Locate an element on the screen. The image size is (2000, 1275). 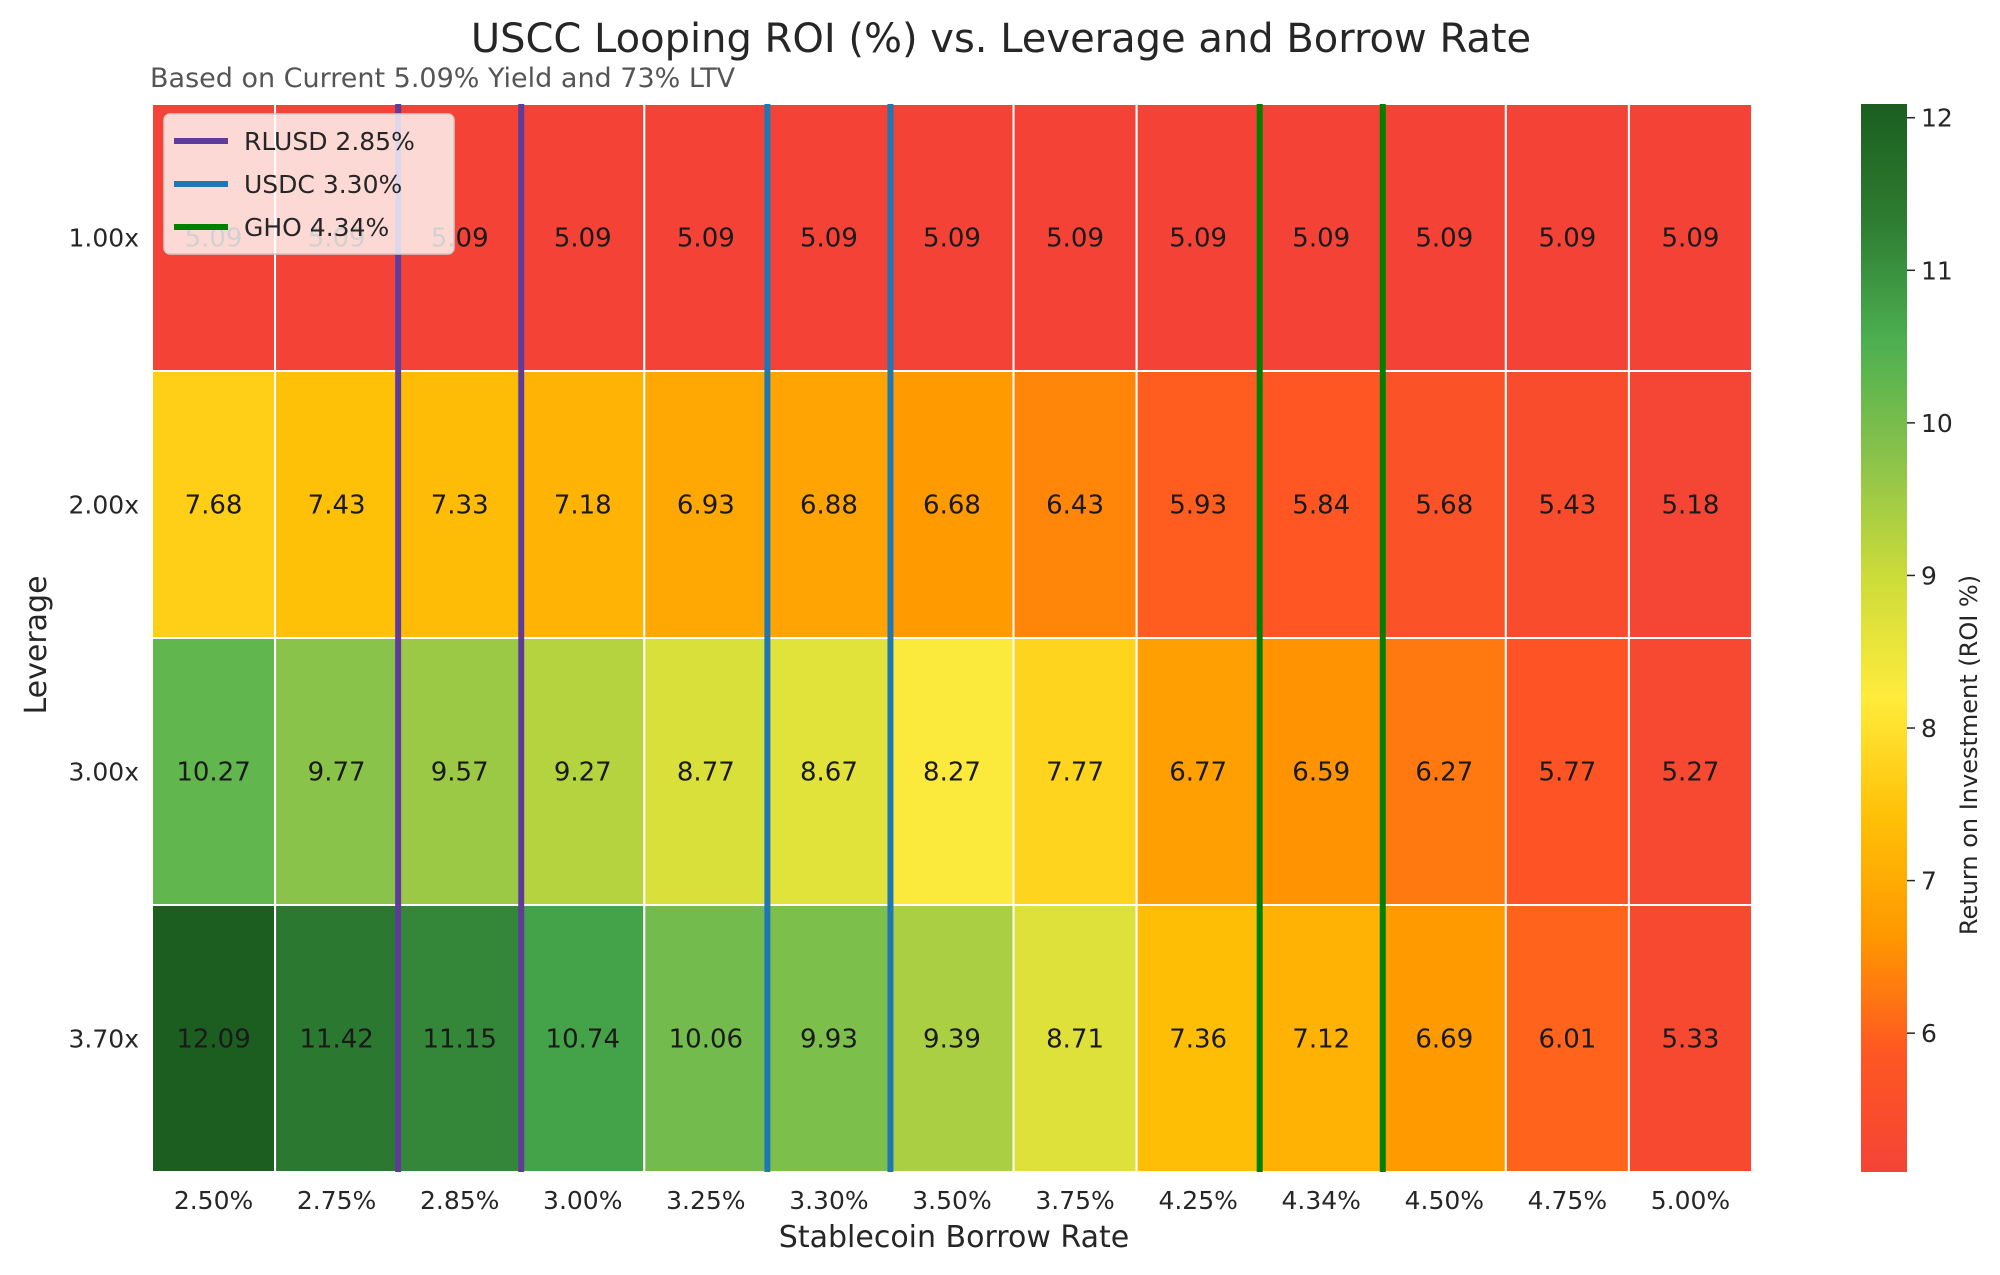
cell-value-label: 7.18 is located at coordinates (583, 506).